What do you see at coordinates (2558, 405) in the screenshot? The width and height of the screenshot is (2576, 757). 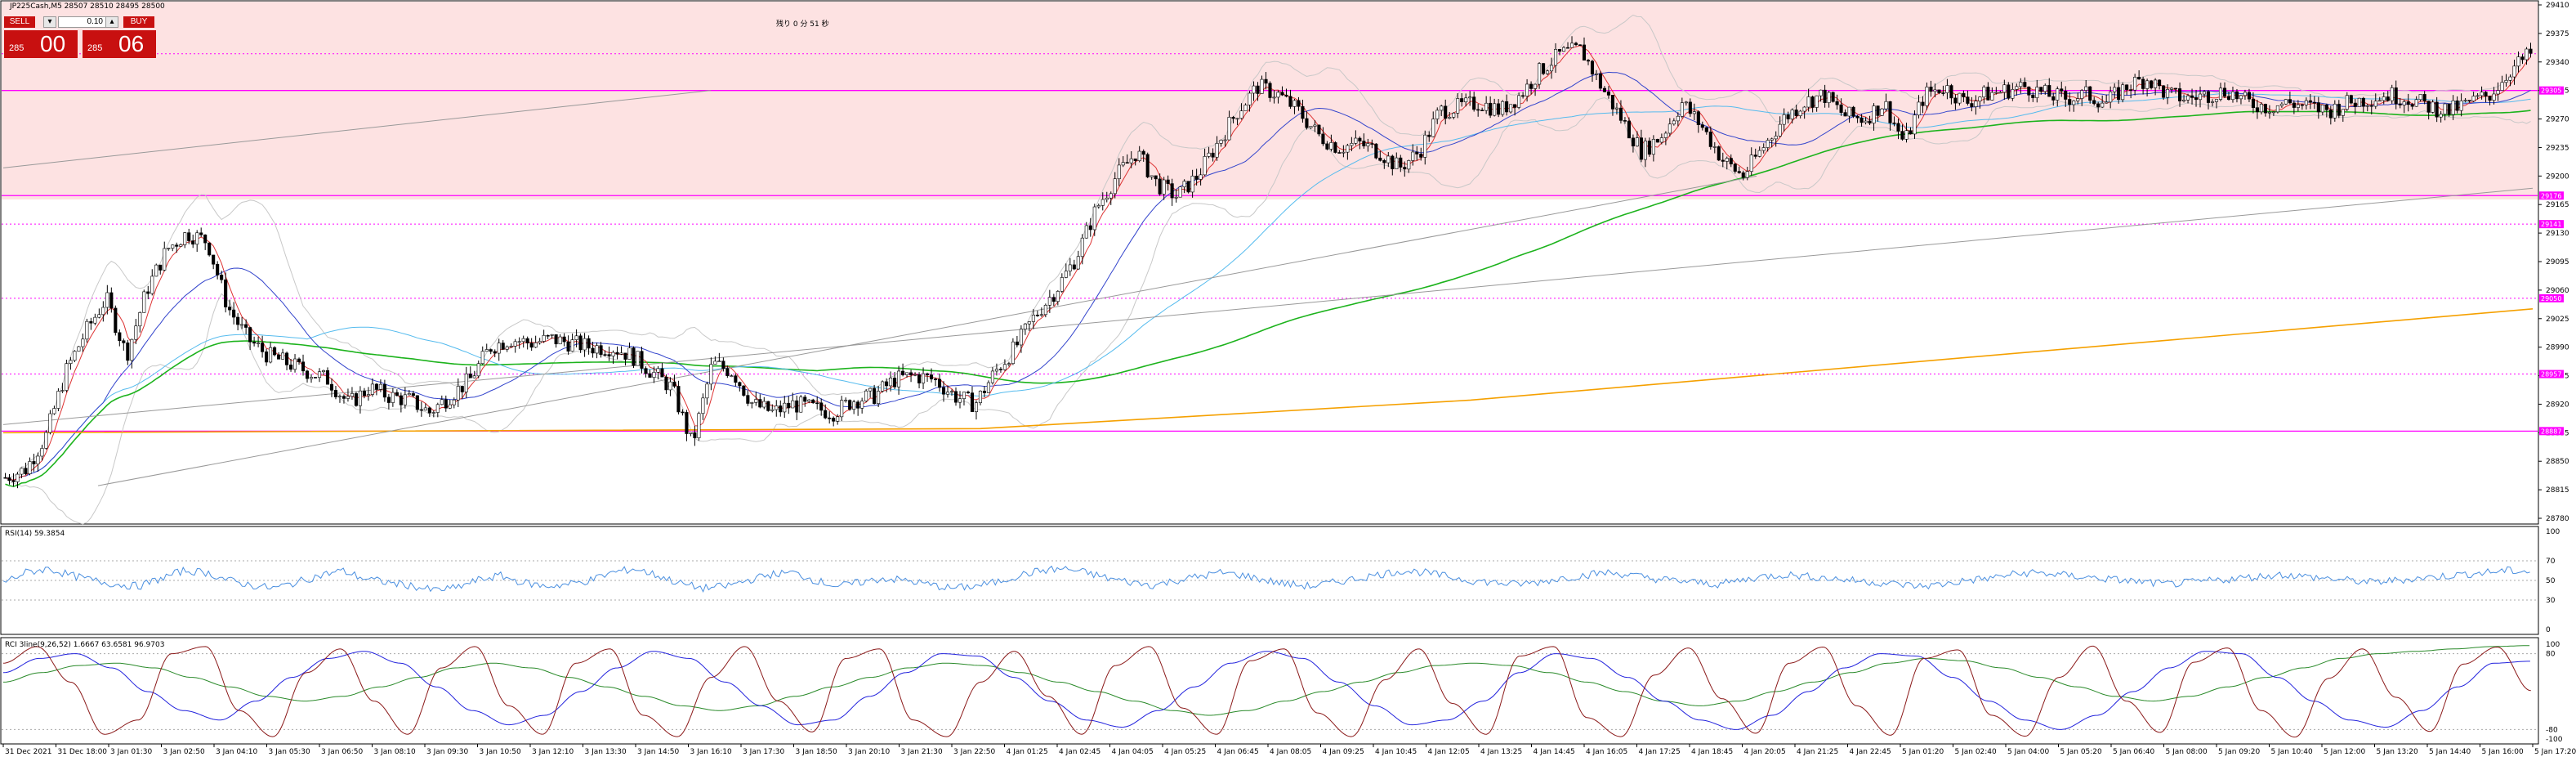 I see `price-tick-label: 28920` at bounding box center [2558, 405].